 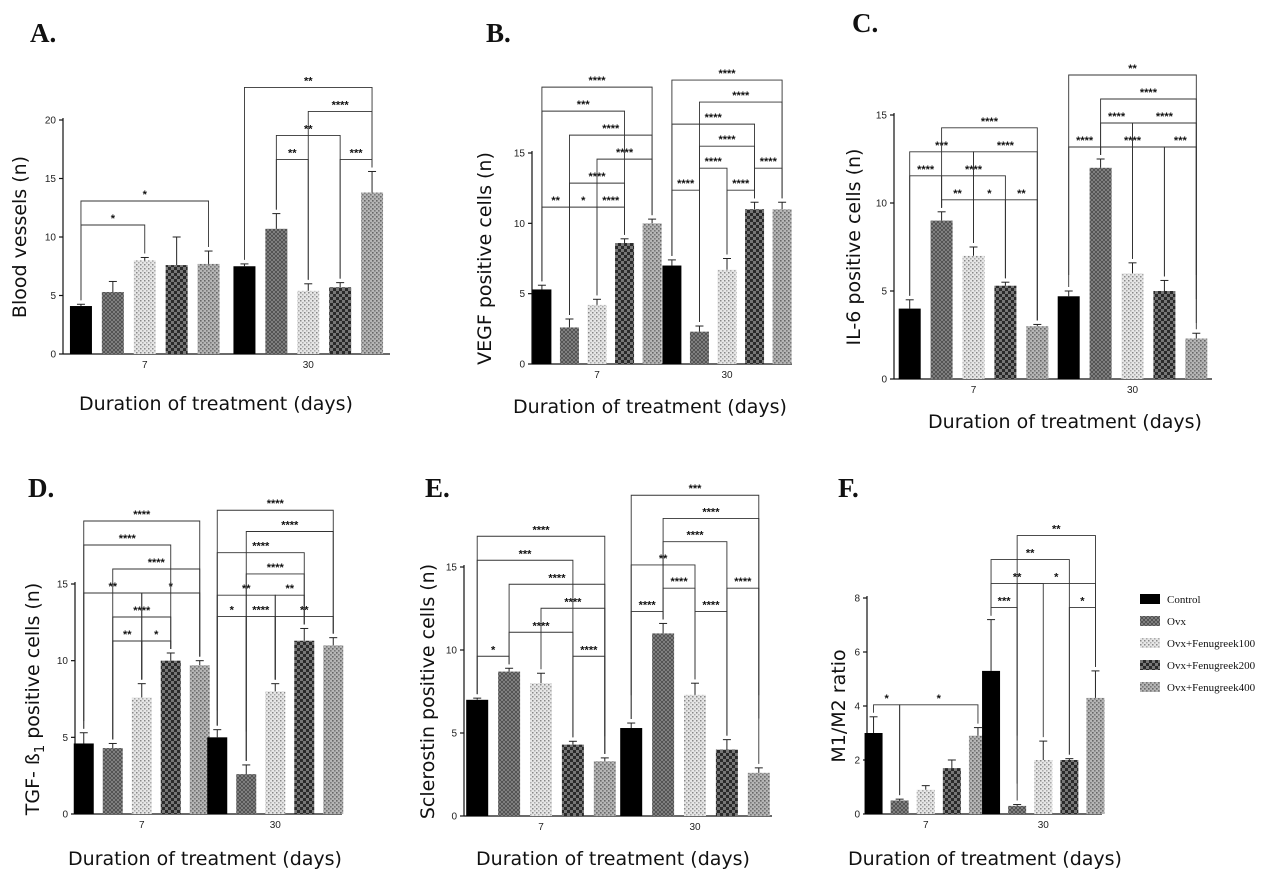 What do you see at coordinates (51, 121) in the screenshot?
I see `y-tick-label: 20` at bounding box center [51, 121].